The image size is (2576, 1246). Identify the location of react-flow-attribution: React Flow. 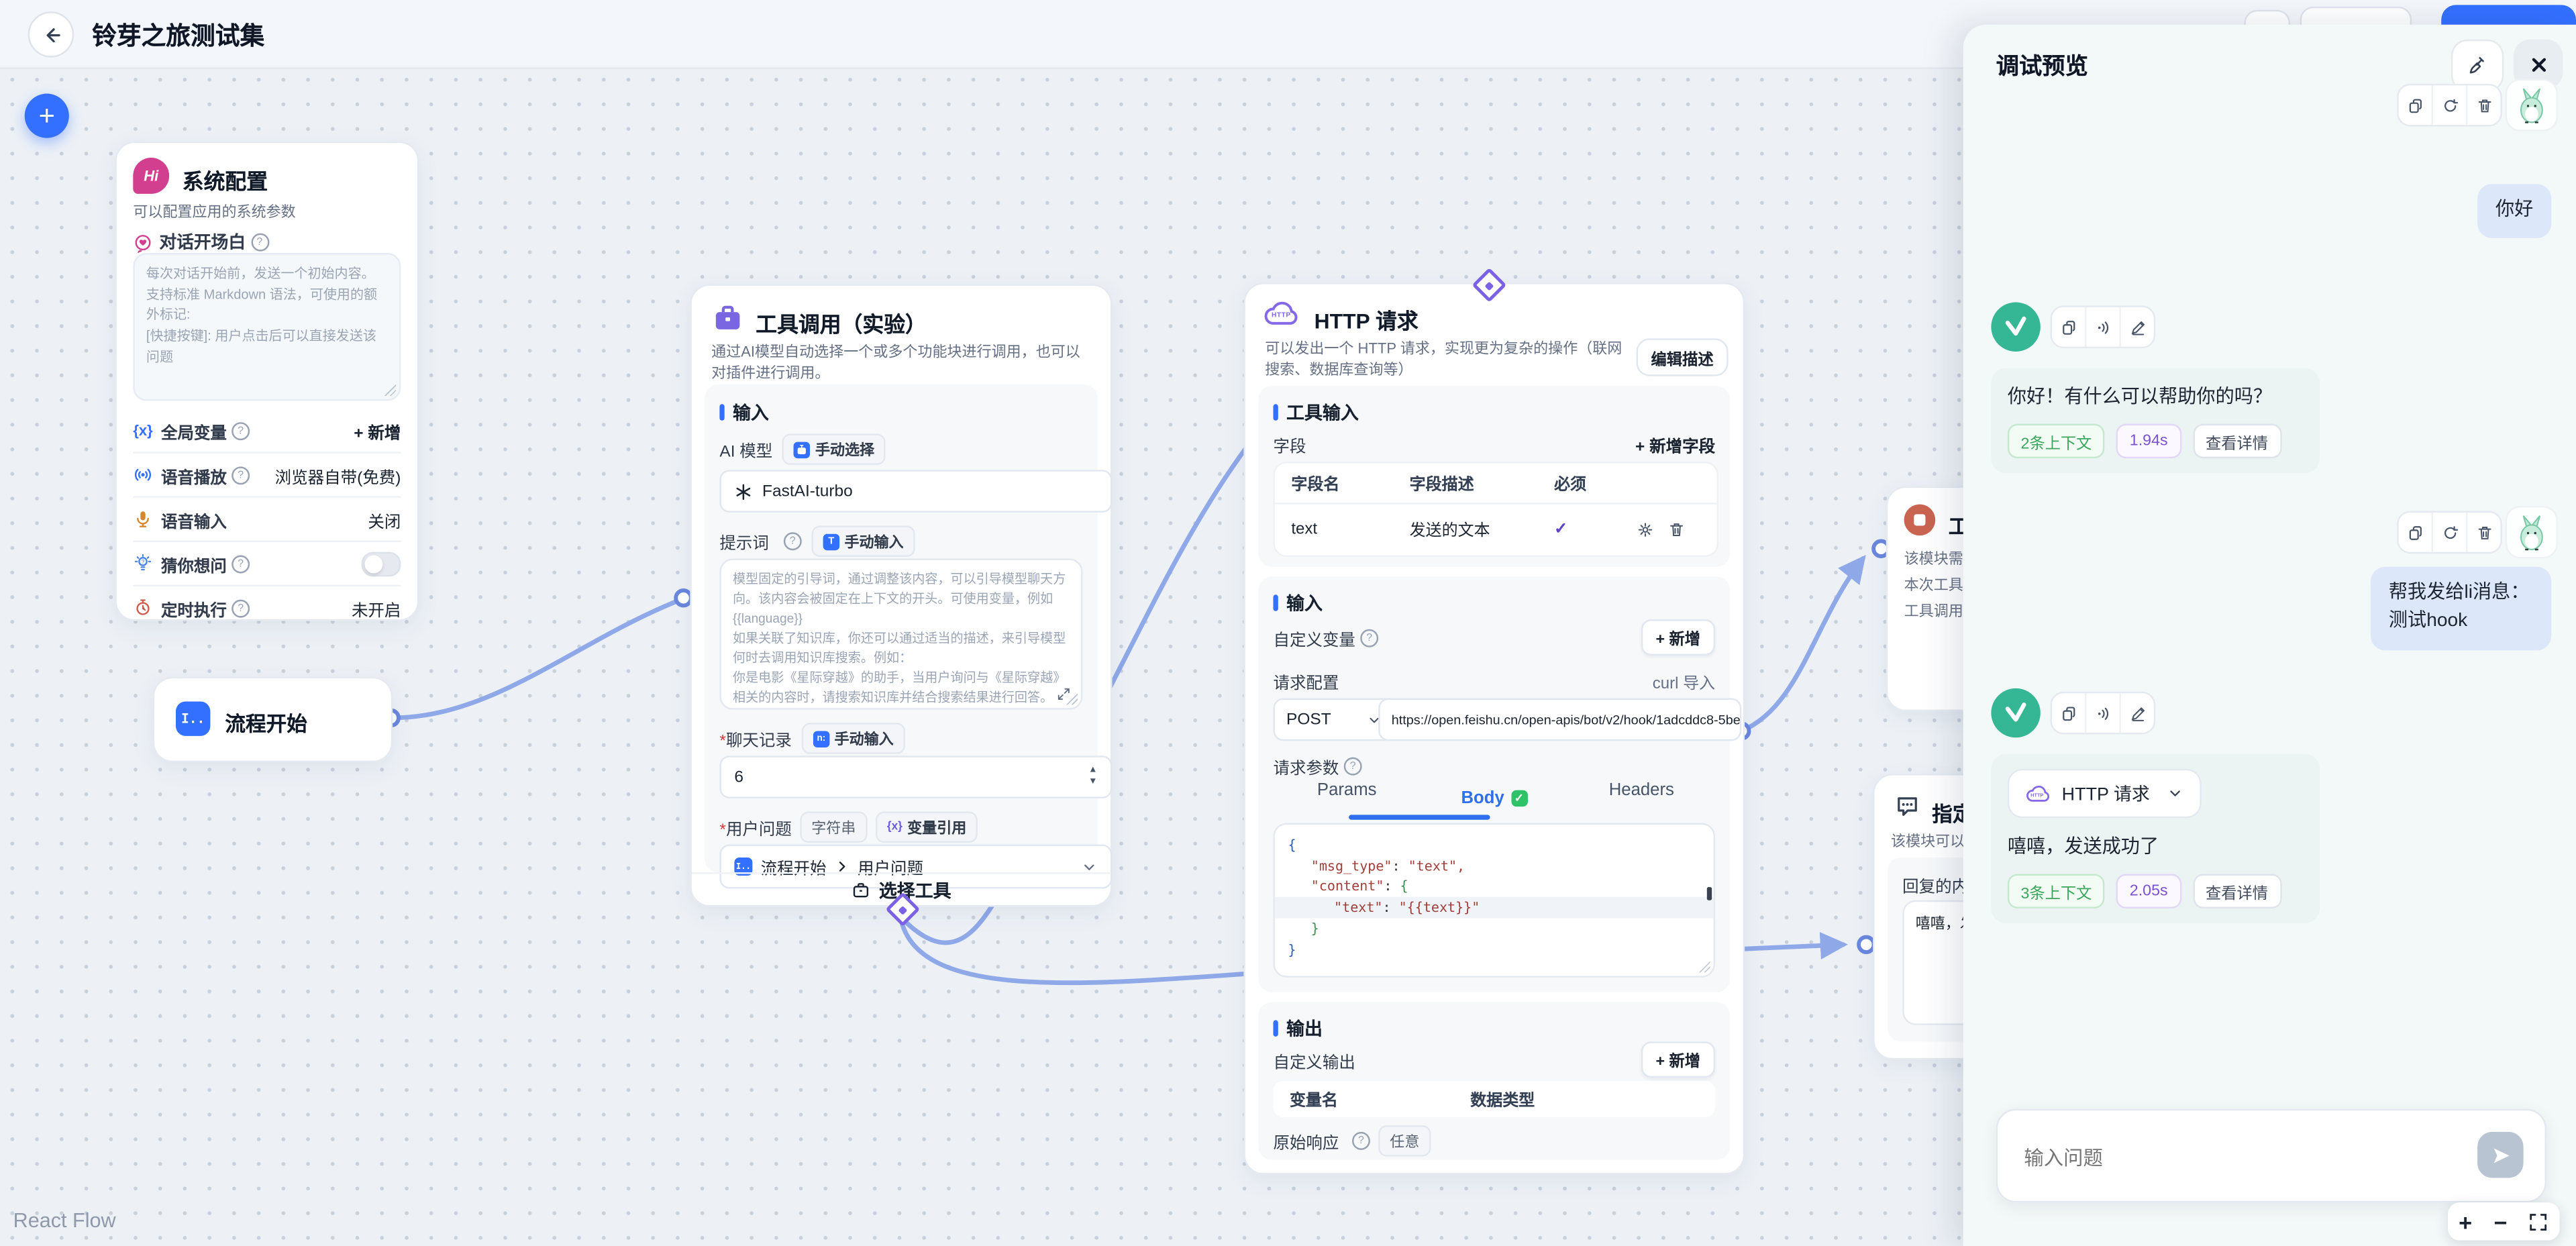
(64, 1220).